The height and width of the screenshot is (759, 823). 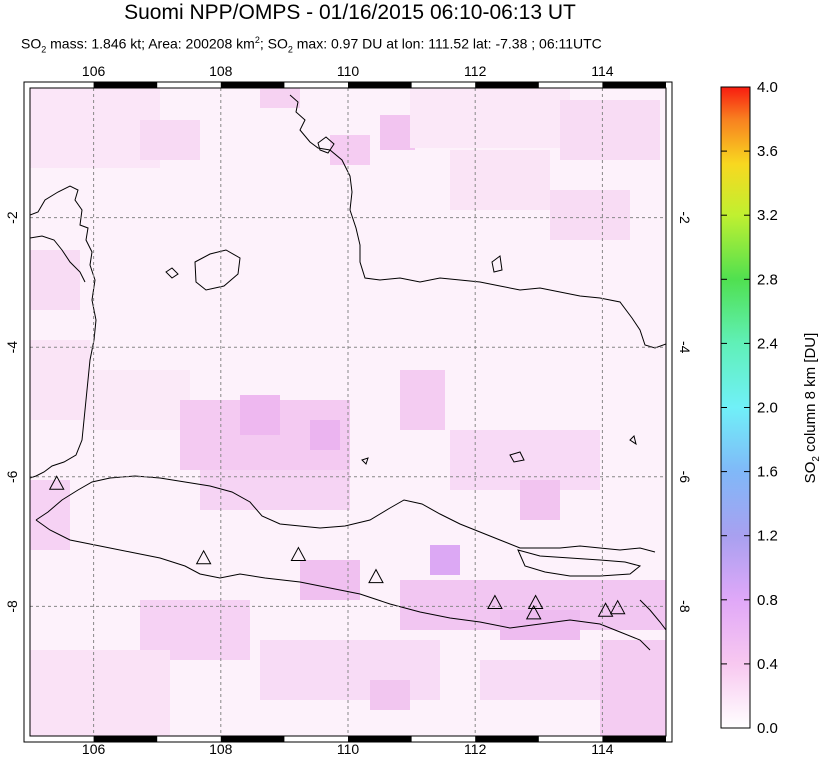 I want to click on lon-tick-label-top: 110, so click(x=348, y=71).